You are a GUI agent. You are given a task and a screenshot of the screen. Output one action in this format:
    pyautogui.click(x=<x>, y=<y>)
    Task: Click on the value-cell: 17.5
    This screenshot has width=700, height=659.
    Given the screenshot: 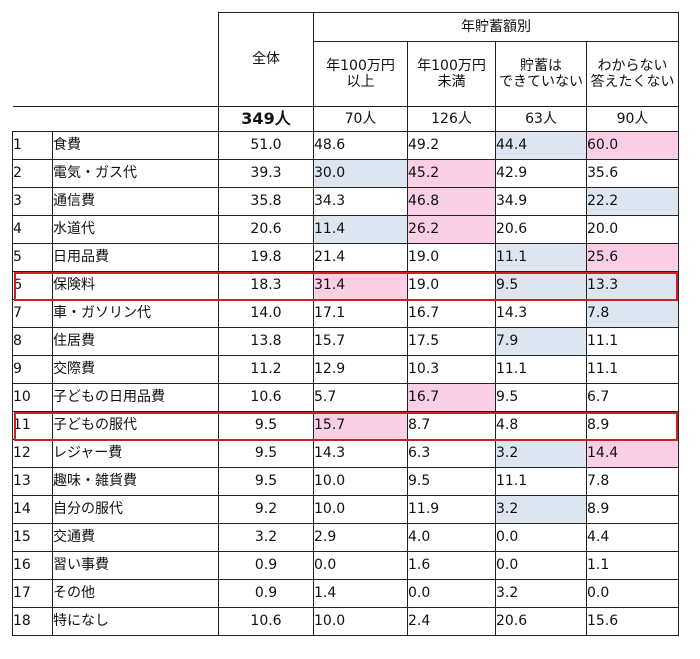 What is the action you would take?
    pyautogui.click(x=451, y=341)
    